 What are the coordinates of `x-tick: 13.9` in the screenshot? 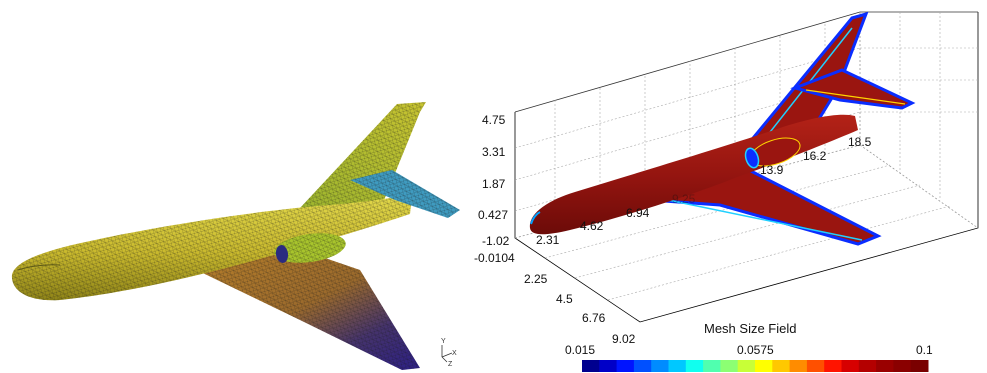 It's located at (772, 170).